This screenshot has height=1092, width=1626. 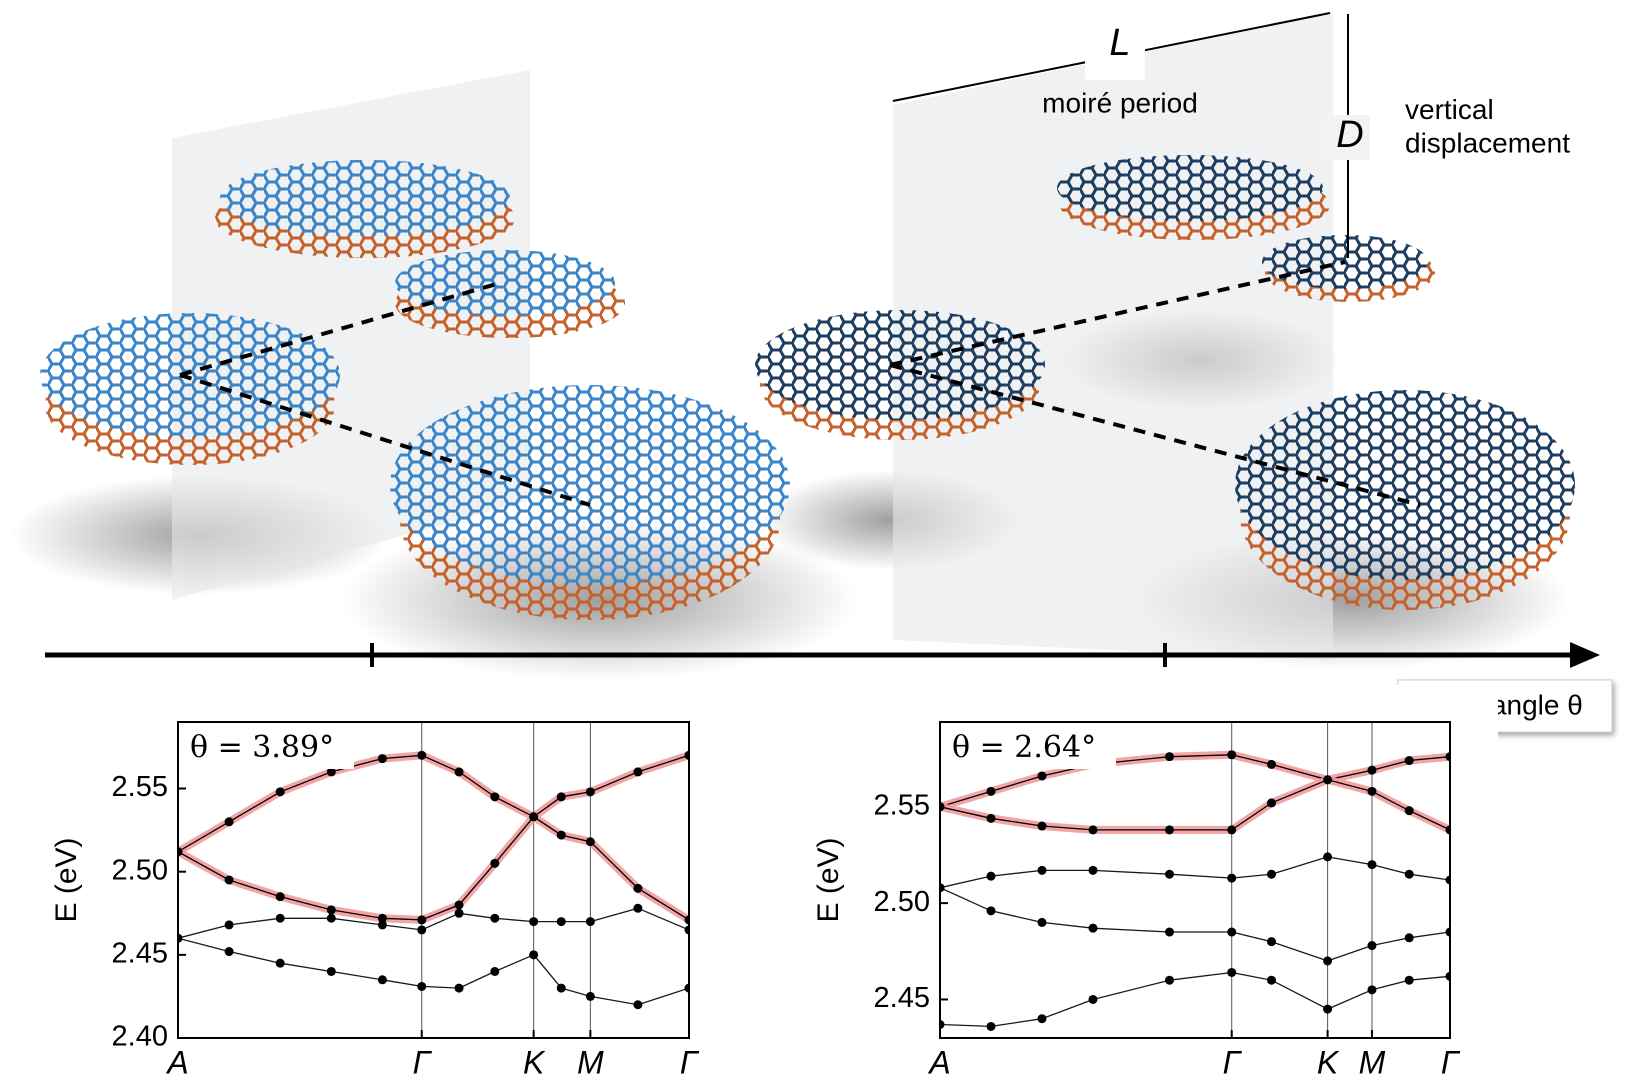 I want to click on annotation: θ = 3.89°, so click(x=262, y=747).